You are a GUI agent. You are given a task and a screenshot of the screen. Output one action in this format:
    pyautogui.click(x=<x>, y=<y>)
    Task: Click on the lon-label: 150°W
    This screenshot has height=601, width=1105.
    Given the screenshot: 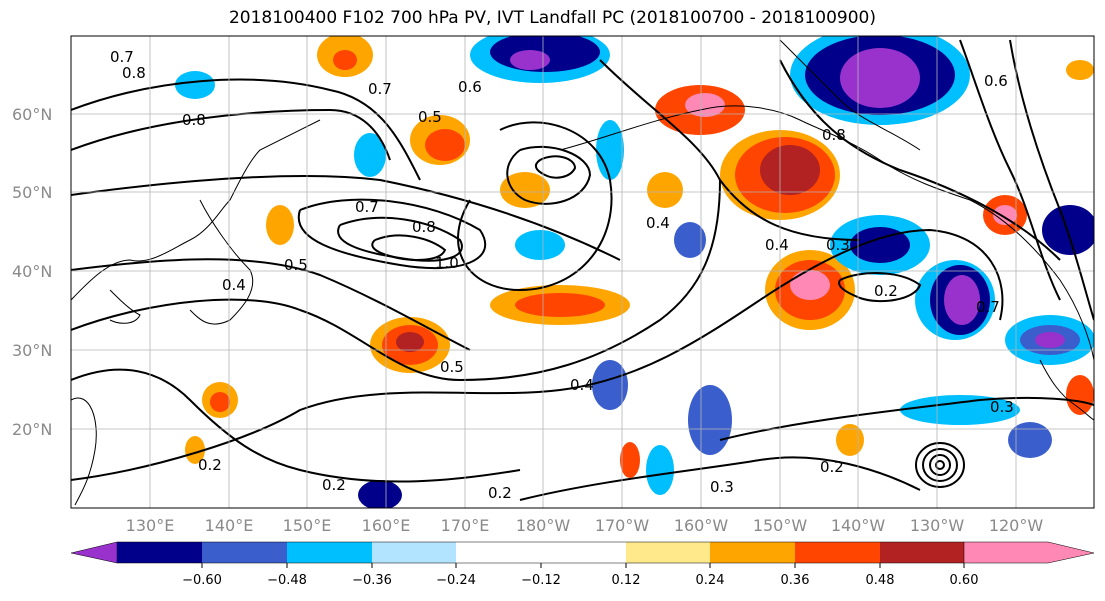 What is the action you would take?
    pyautogui.click(x=780, y=525)
    